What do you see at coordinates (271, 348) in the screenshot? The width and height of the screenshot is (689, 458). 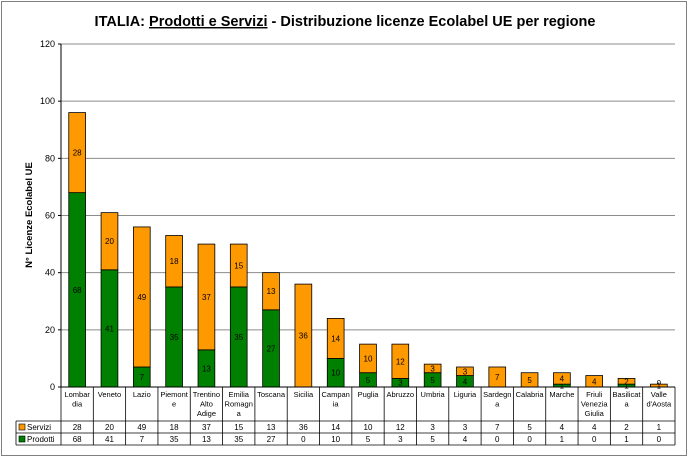 I see `data-label-prodotti: 27` at bounding box center [271, 348].